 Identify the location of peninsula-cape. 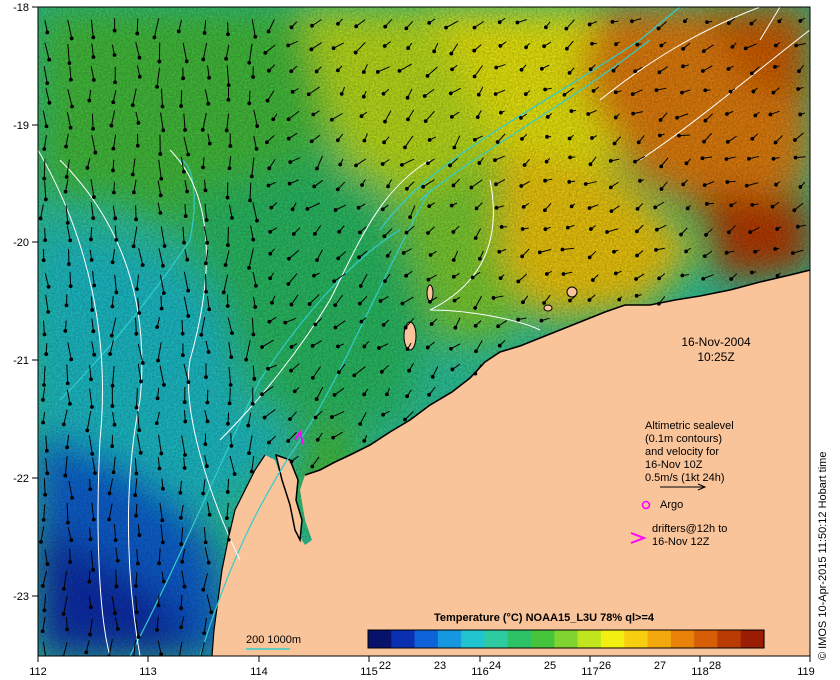
(288, 498).